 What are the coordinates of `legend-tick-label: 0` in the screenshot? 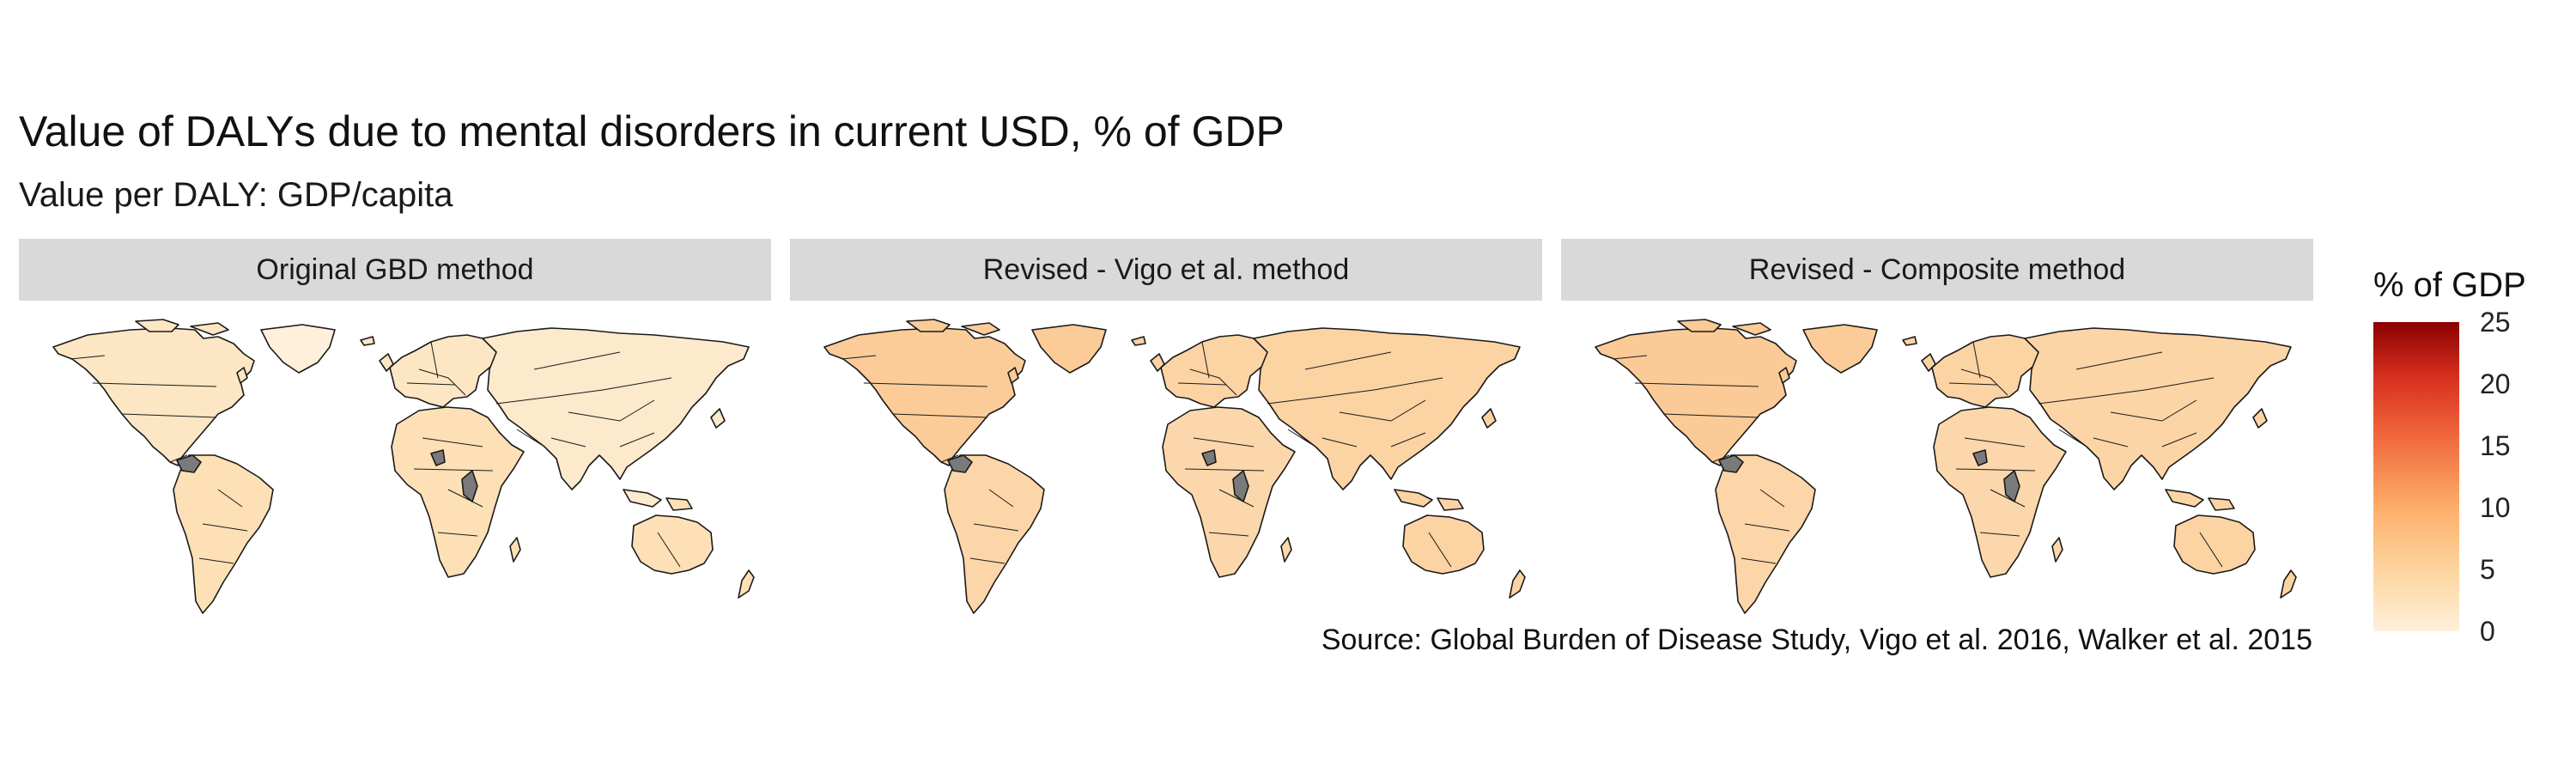 It's located at (2487, 631).